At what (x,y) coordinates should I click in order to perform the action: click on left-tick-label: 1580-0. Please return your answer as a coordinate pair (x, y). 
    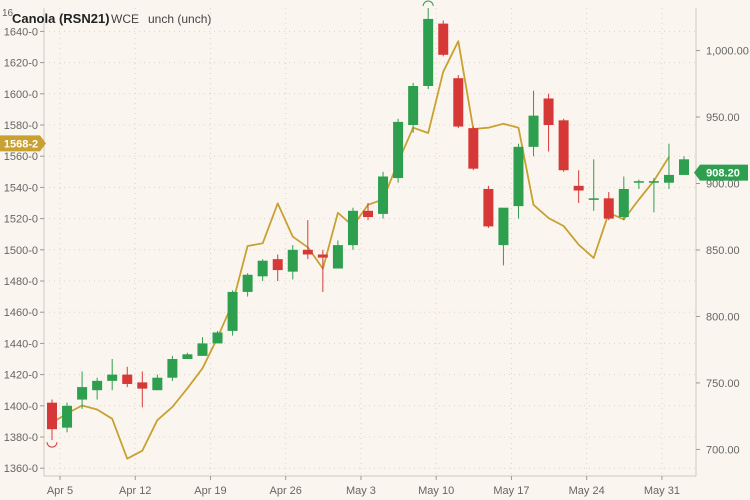
    Looking at the image, I should click on (21, 126).